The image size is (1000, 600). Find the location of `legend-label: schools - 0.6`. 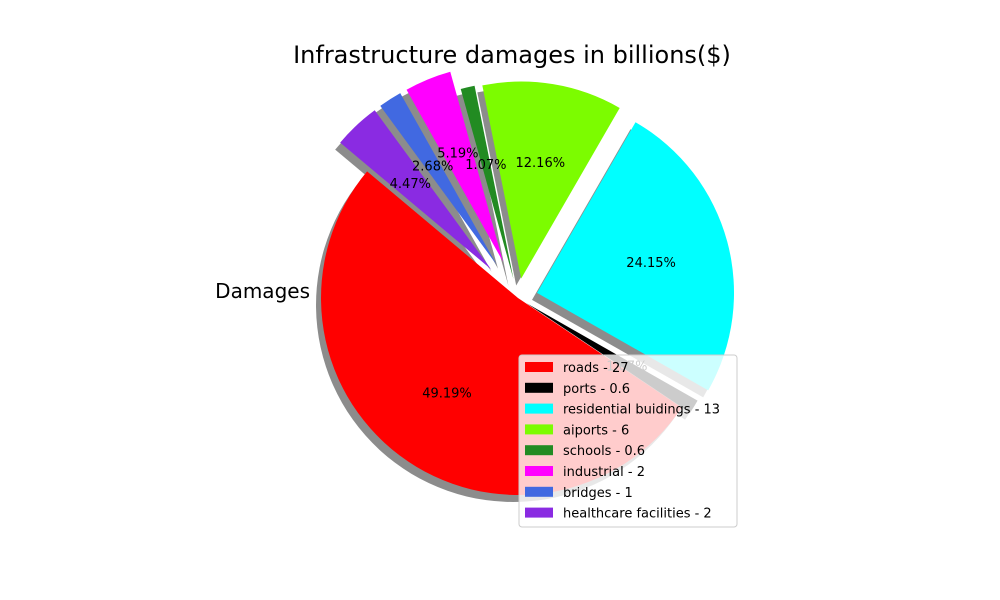

legend-label: schools - 0.6 is located at coordinates (604, 451).